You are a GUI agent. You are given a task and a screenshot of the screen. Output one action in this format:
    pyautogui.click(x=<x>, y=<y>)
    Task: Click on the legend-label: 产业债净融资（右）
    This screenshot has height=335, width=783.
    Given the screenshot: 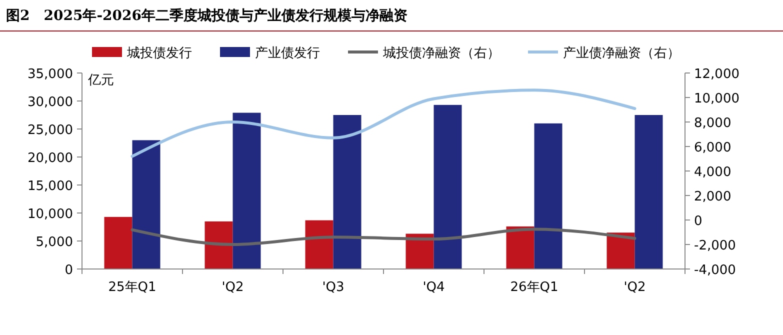 What is the action you would take?
    pyautogui.click(x=621, y=53)
    